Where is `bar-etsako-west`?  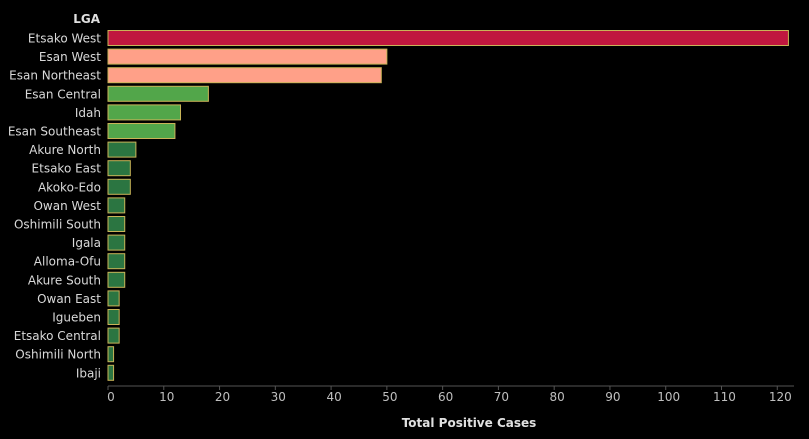 bar-etsako-west is located at coordinates (448, 38).